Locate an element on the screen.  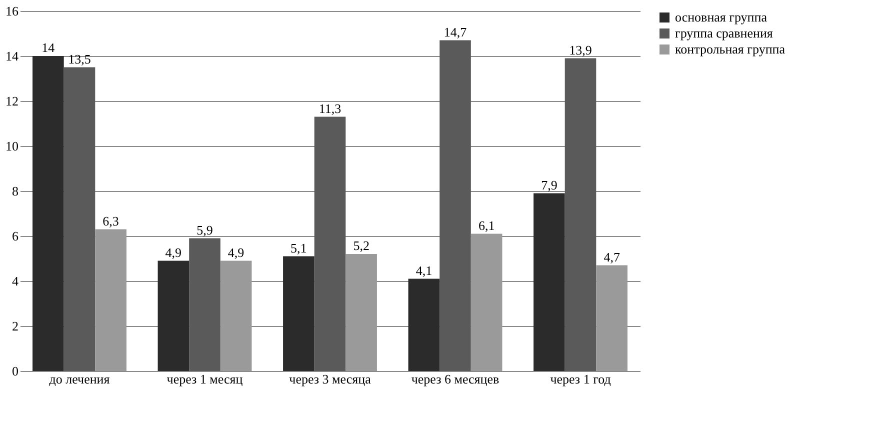
y-tick-label: 10 is located at coordinates (12, 146).